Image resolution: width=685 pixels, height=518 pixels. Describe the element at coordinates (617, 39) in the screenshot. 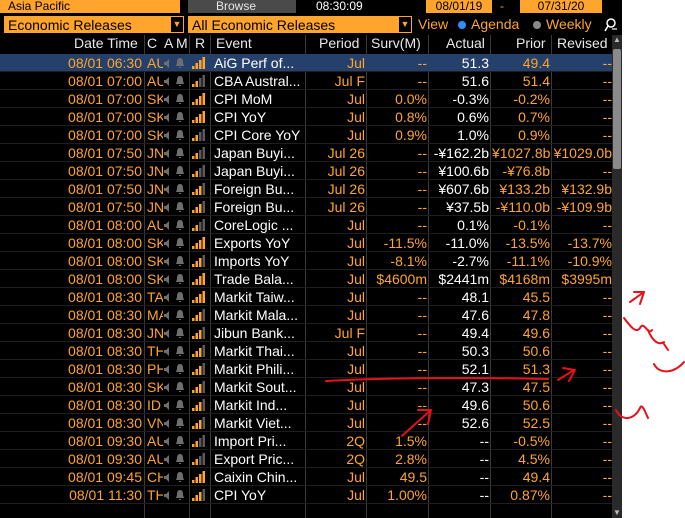

I see `scroll-up-icon: ▲` at that location.